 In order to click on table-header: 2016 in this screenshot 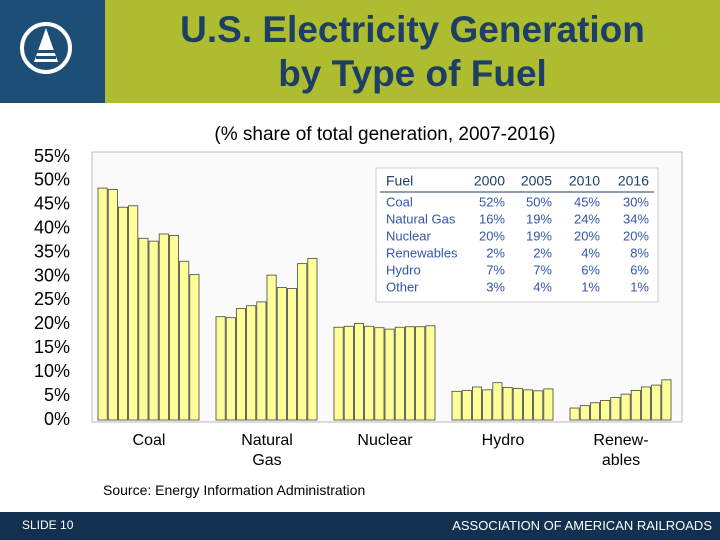, I will do `click(633, 181)`.